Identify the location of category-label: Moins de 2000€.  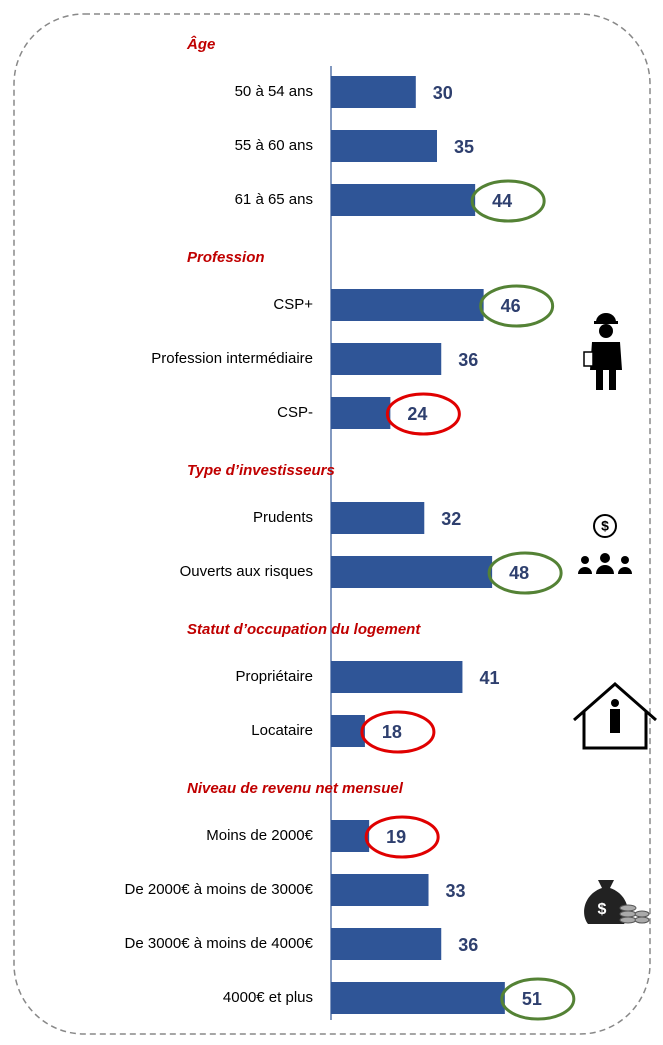
(259, 835).